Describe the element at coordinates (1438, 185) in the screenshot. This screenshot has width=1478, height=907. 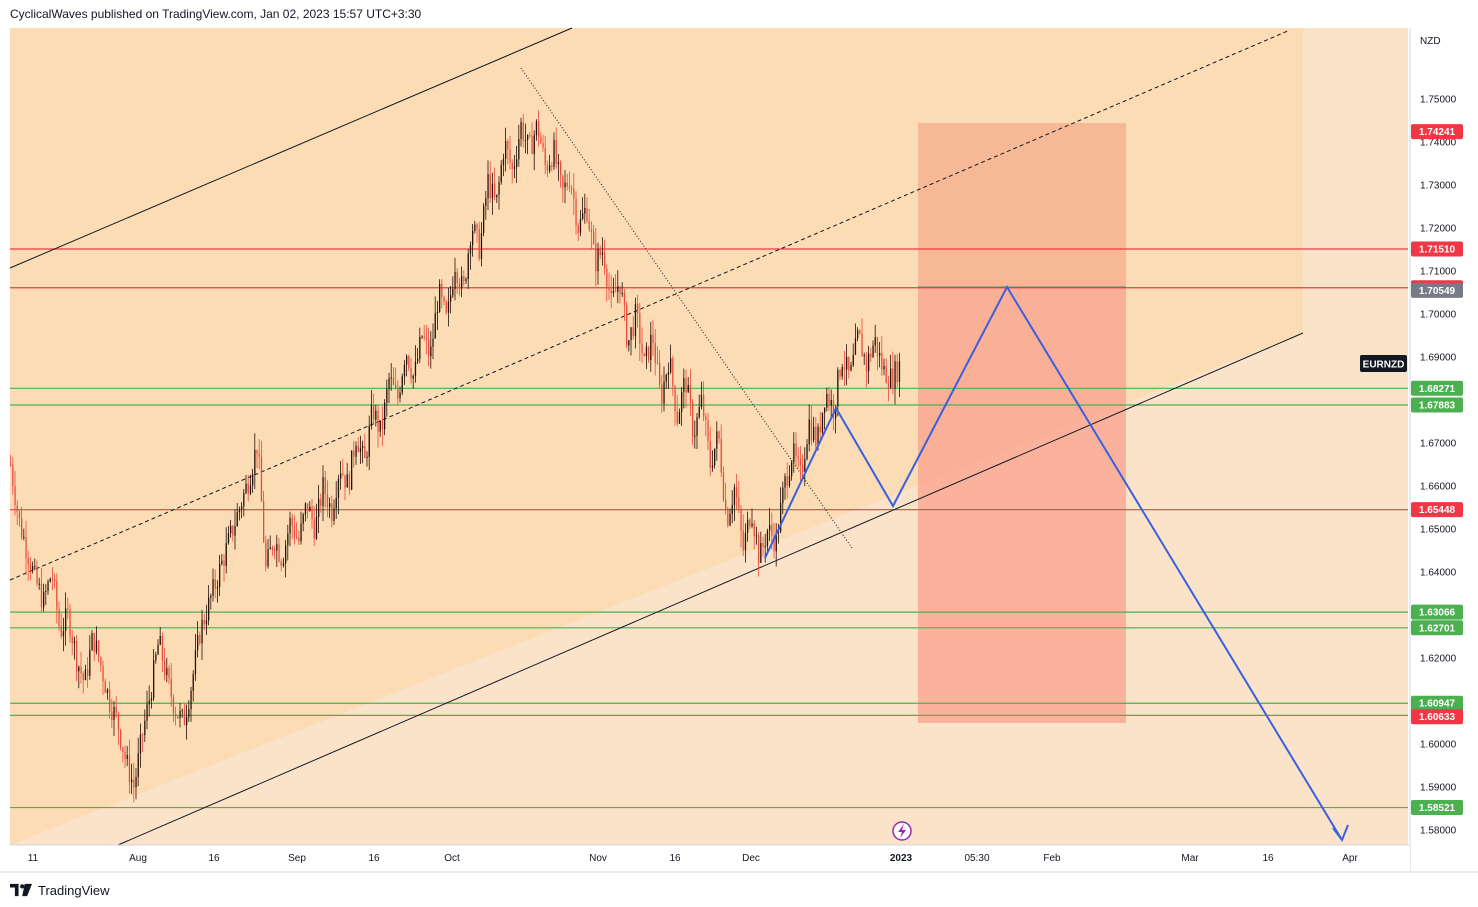
I see `y-tick-label: 1.73000` at that location.